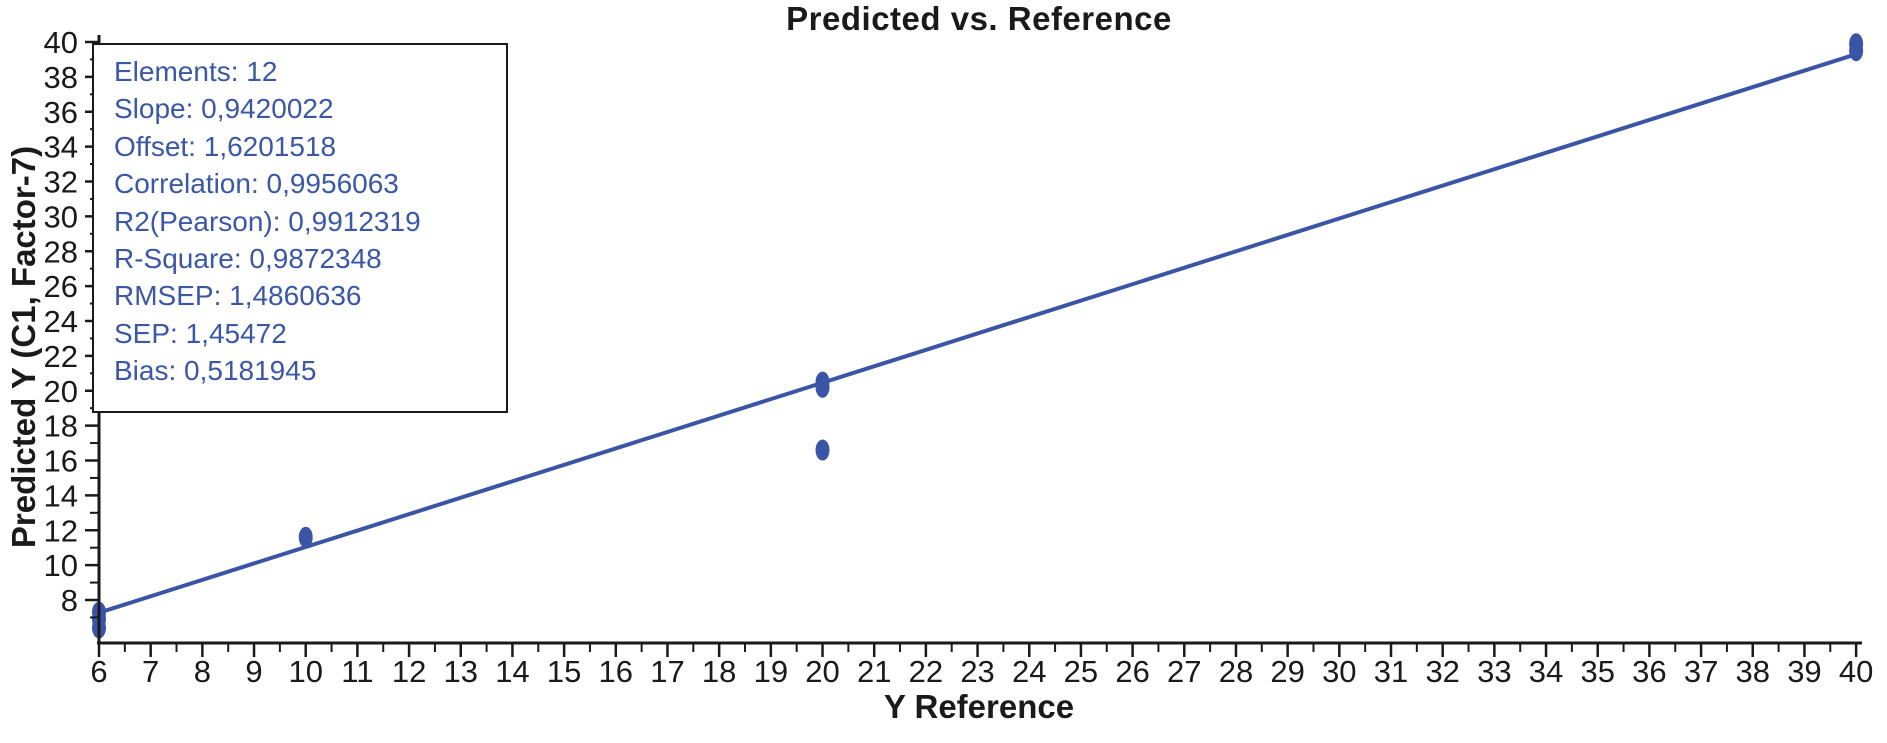 The image size is (1887, 743). Describe the element at coordinates (61, 495) in the screenshot. I see `y-tick-label: 14` at that location.